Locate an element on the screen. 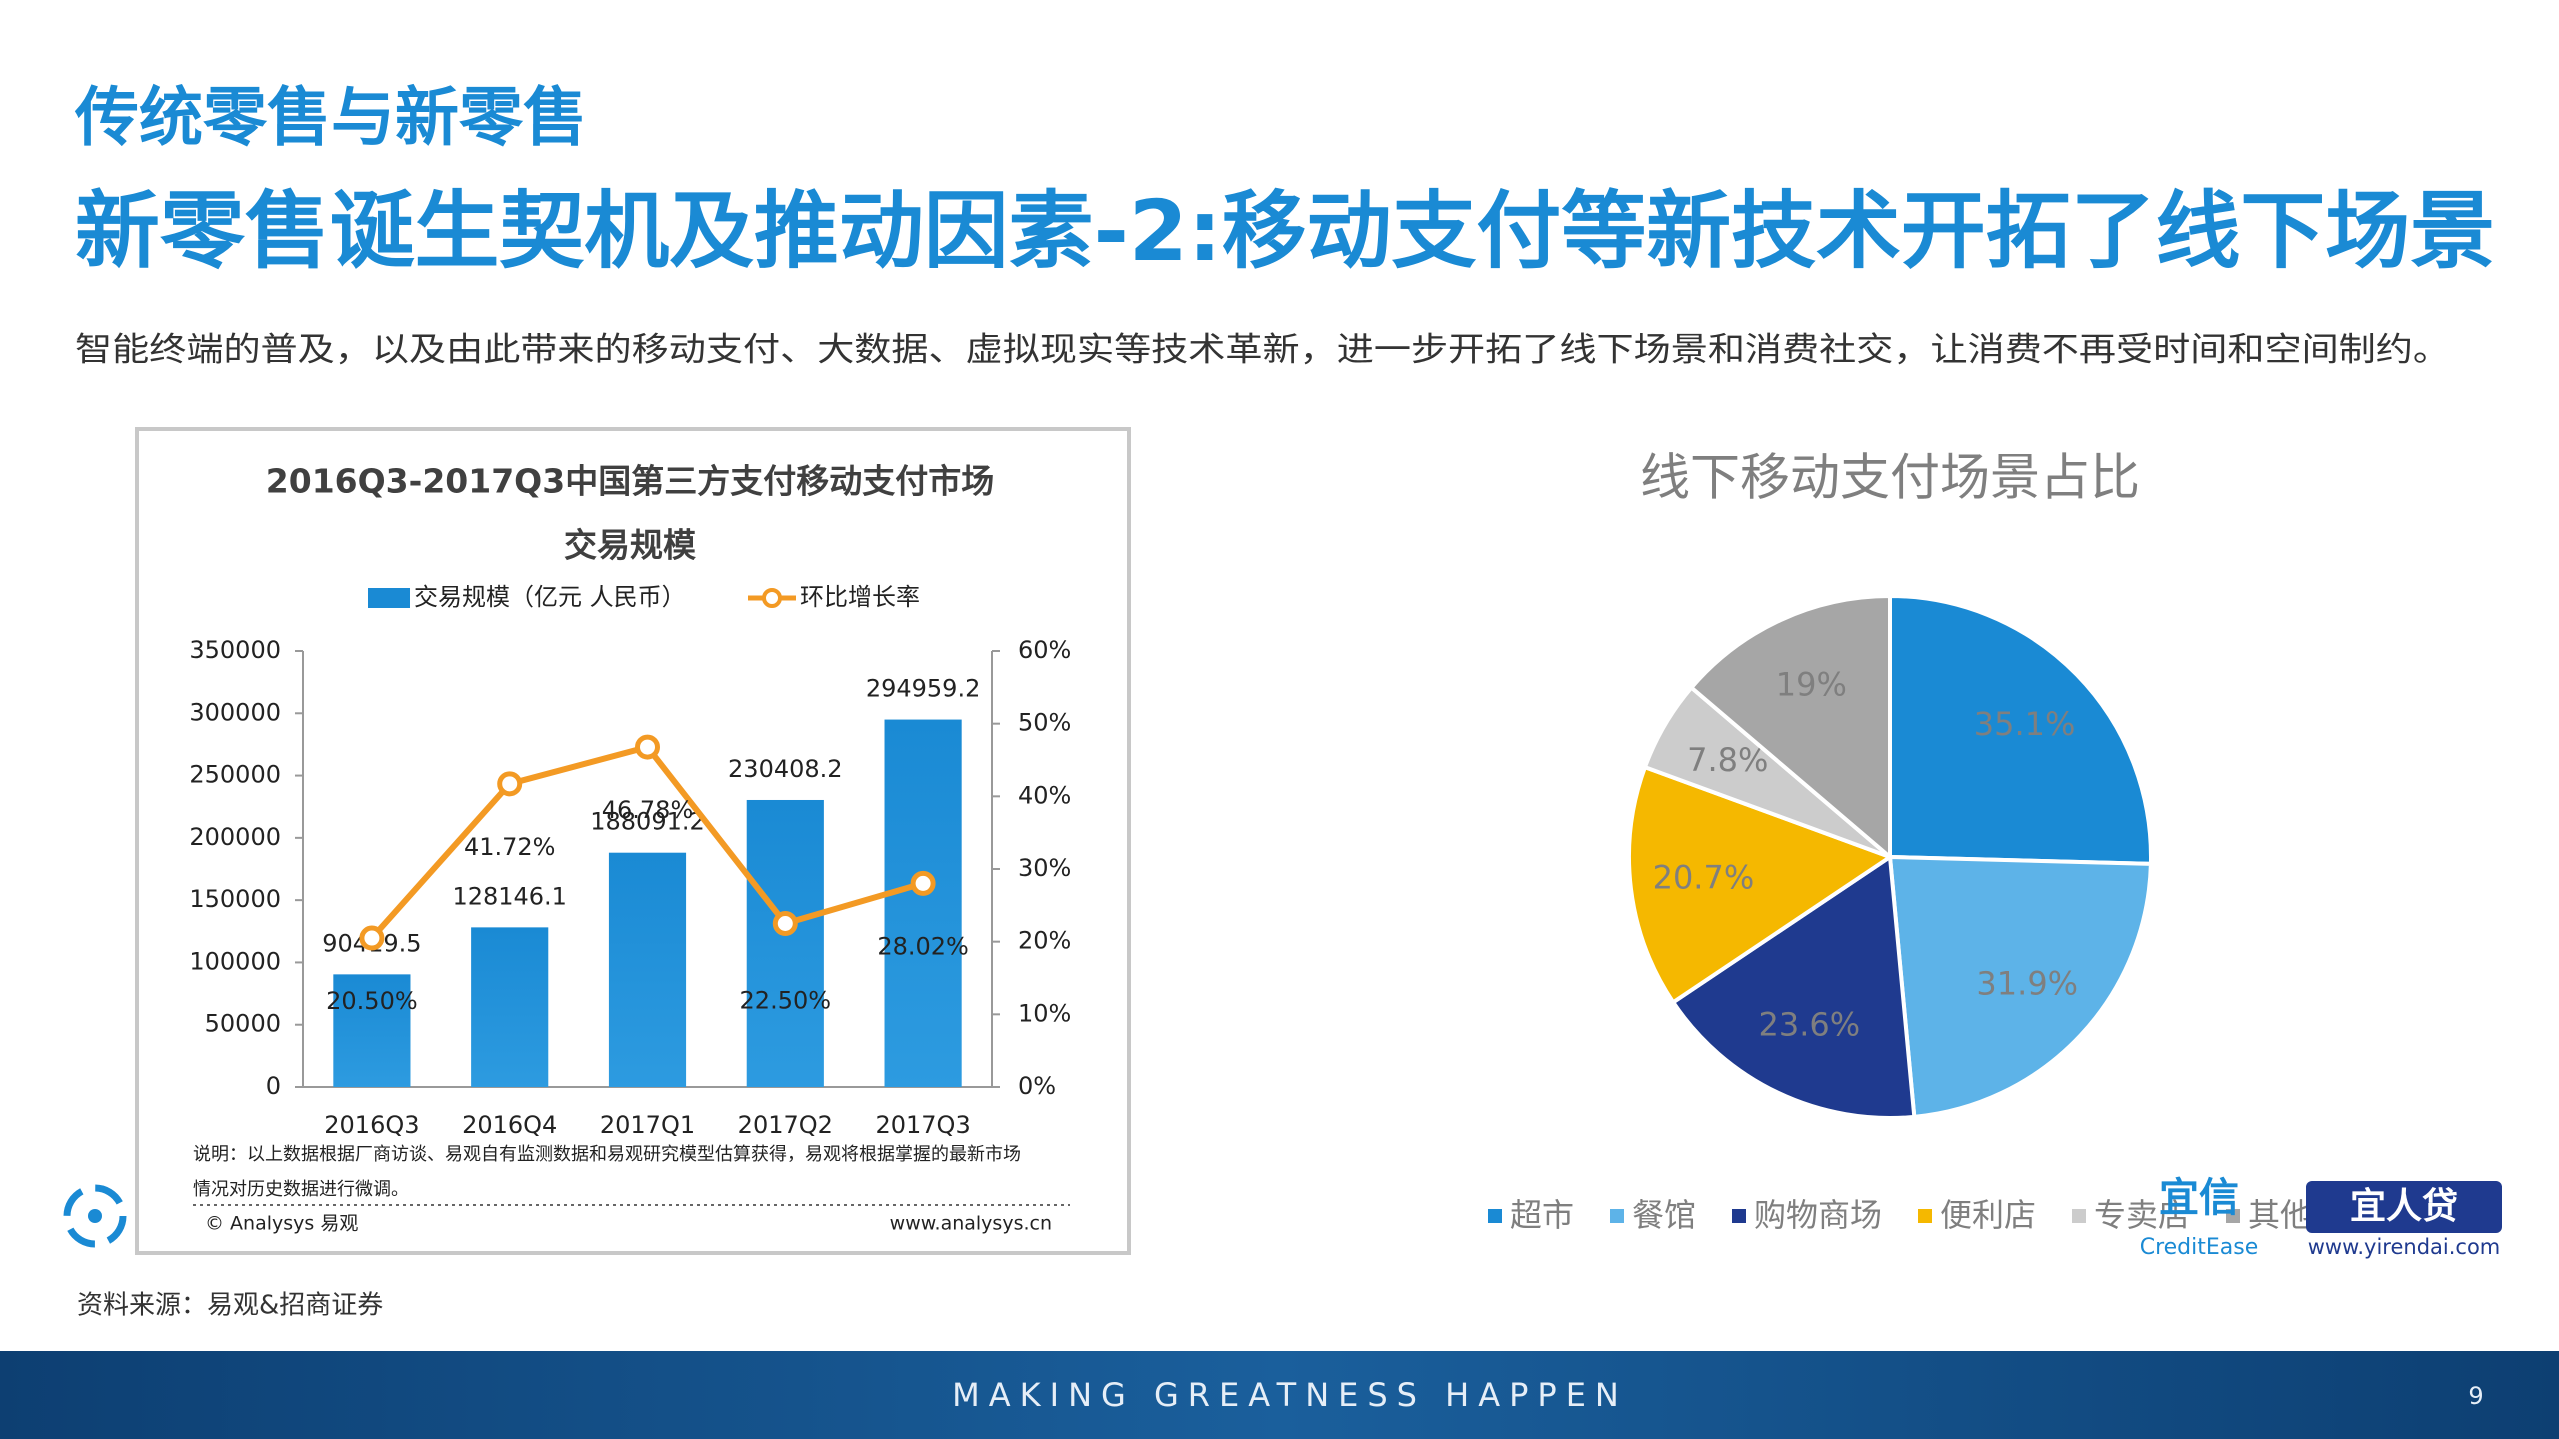  slice-label: 35.1% is located at coordinates (2025, 724).